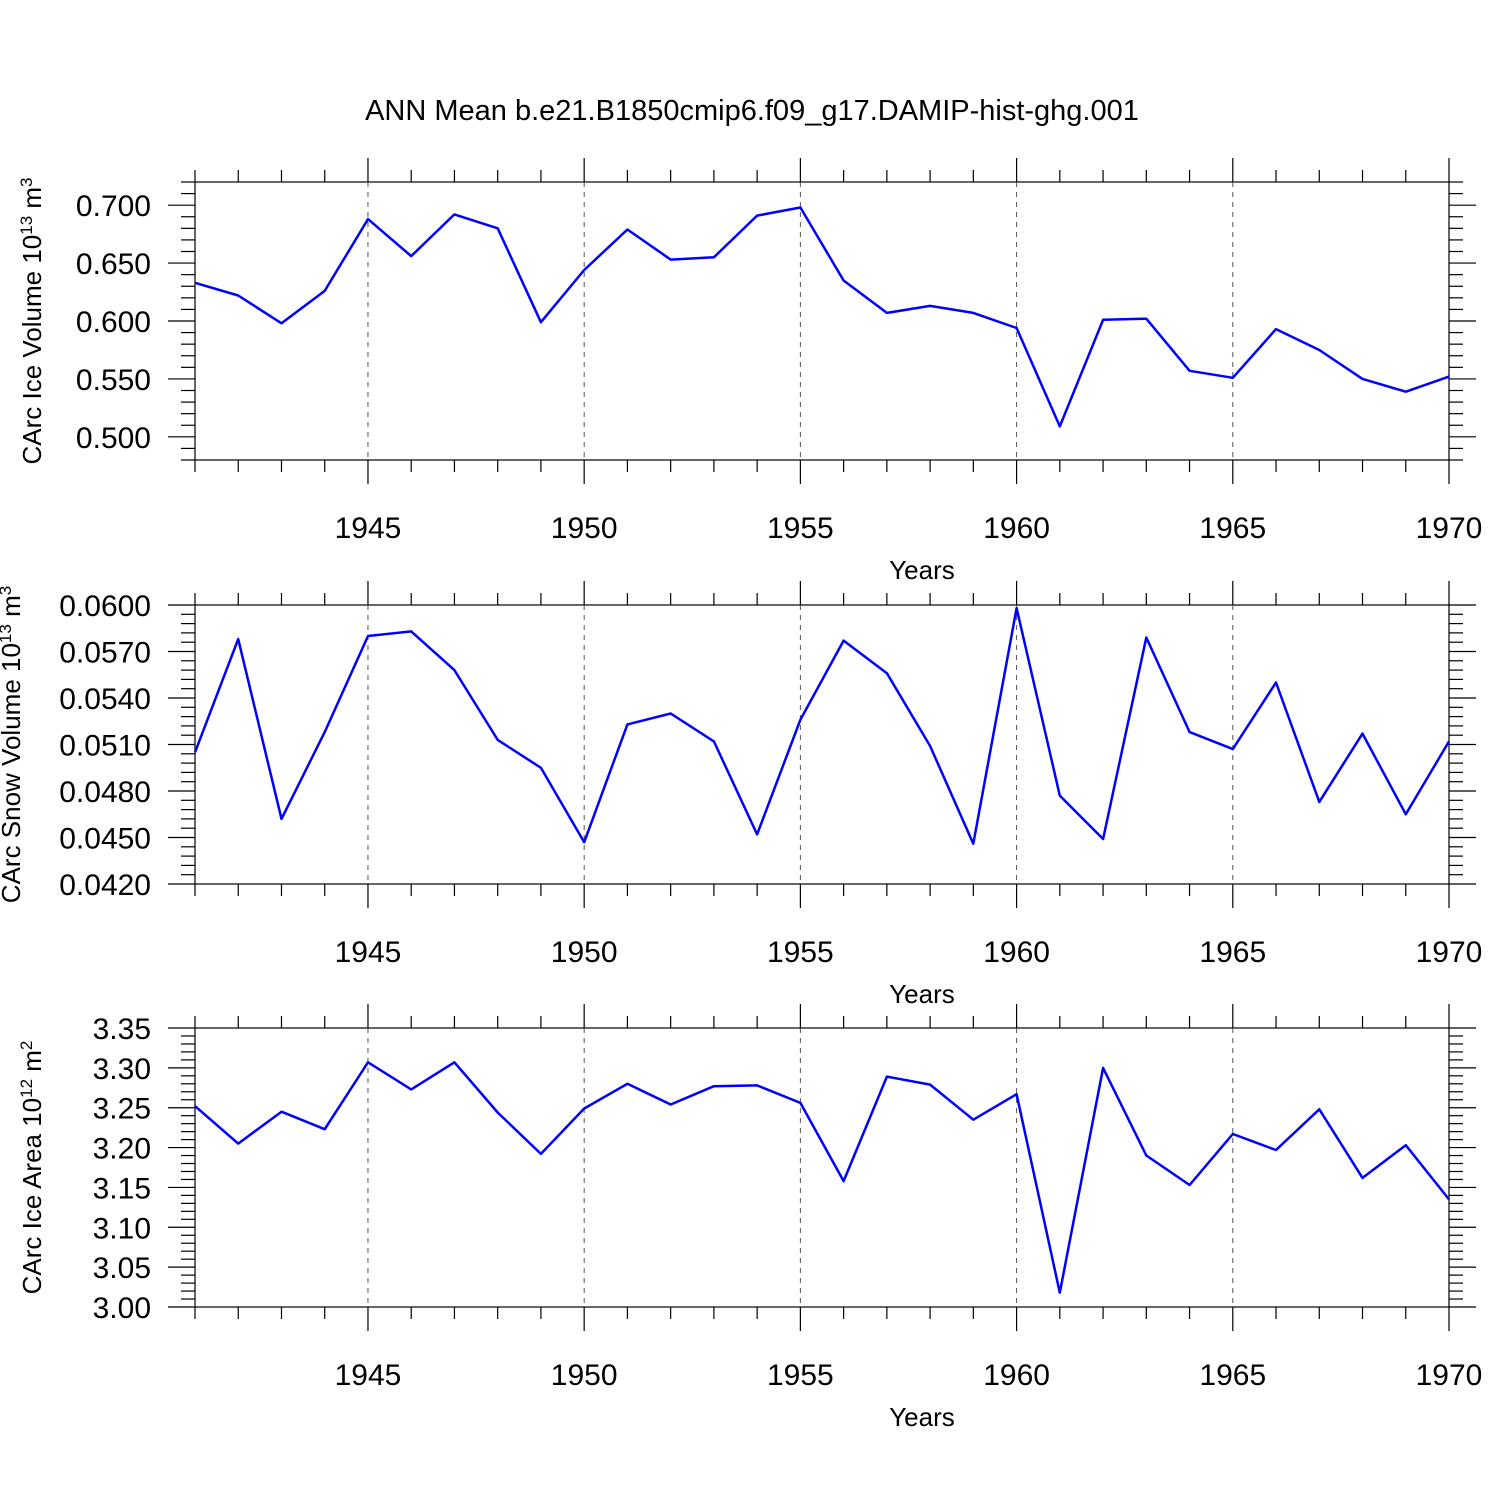  What do you see at coordinates (113, 206) in the screenshot?
I see `y-tick-label: 0.700` at bounding box center [113, 206].